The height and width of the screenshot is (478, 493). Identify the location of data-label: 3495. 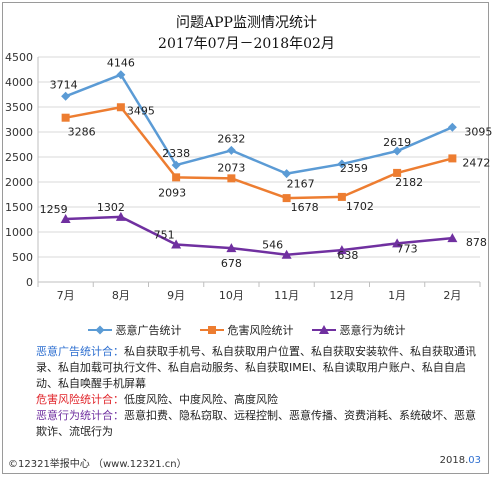
(141, 110).